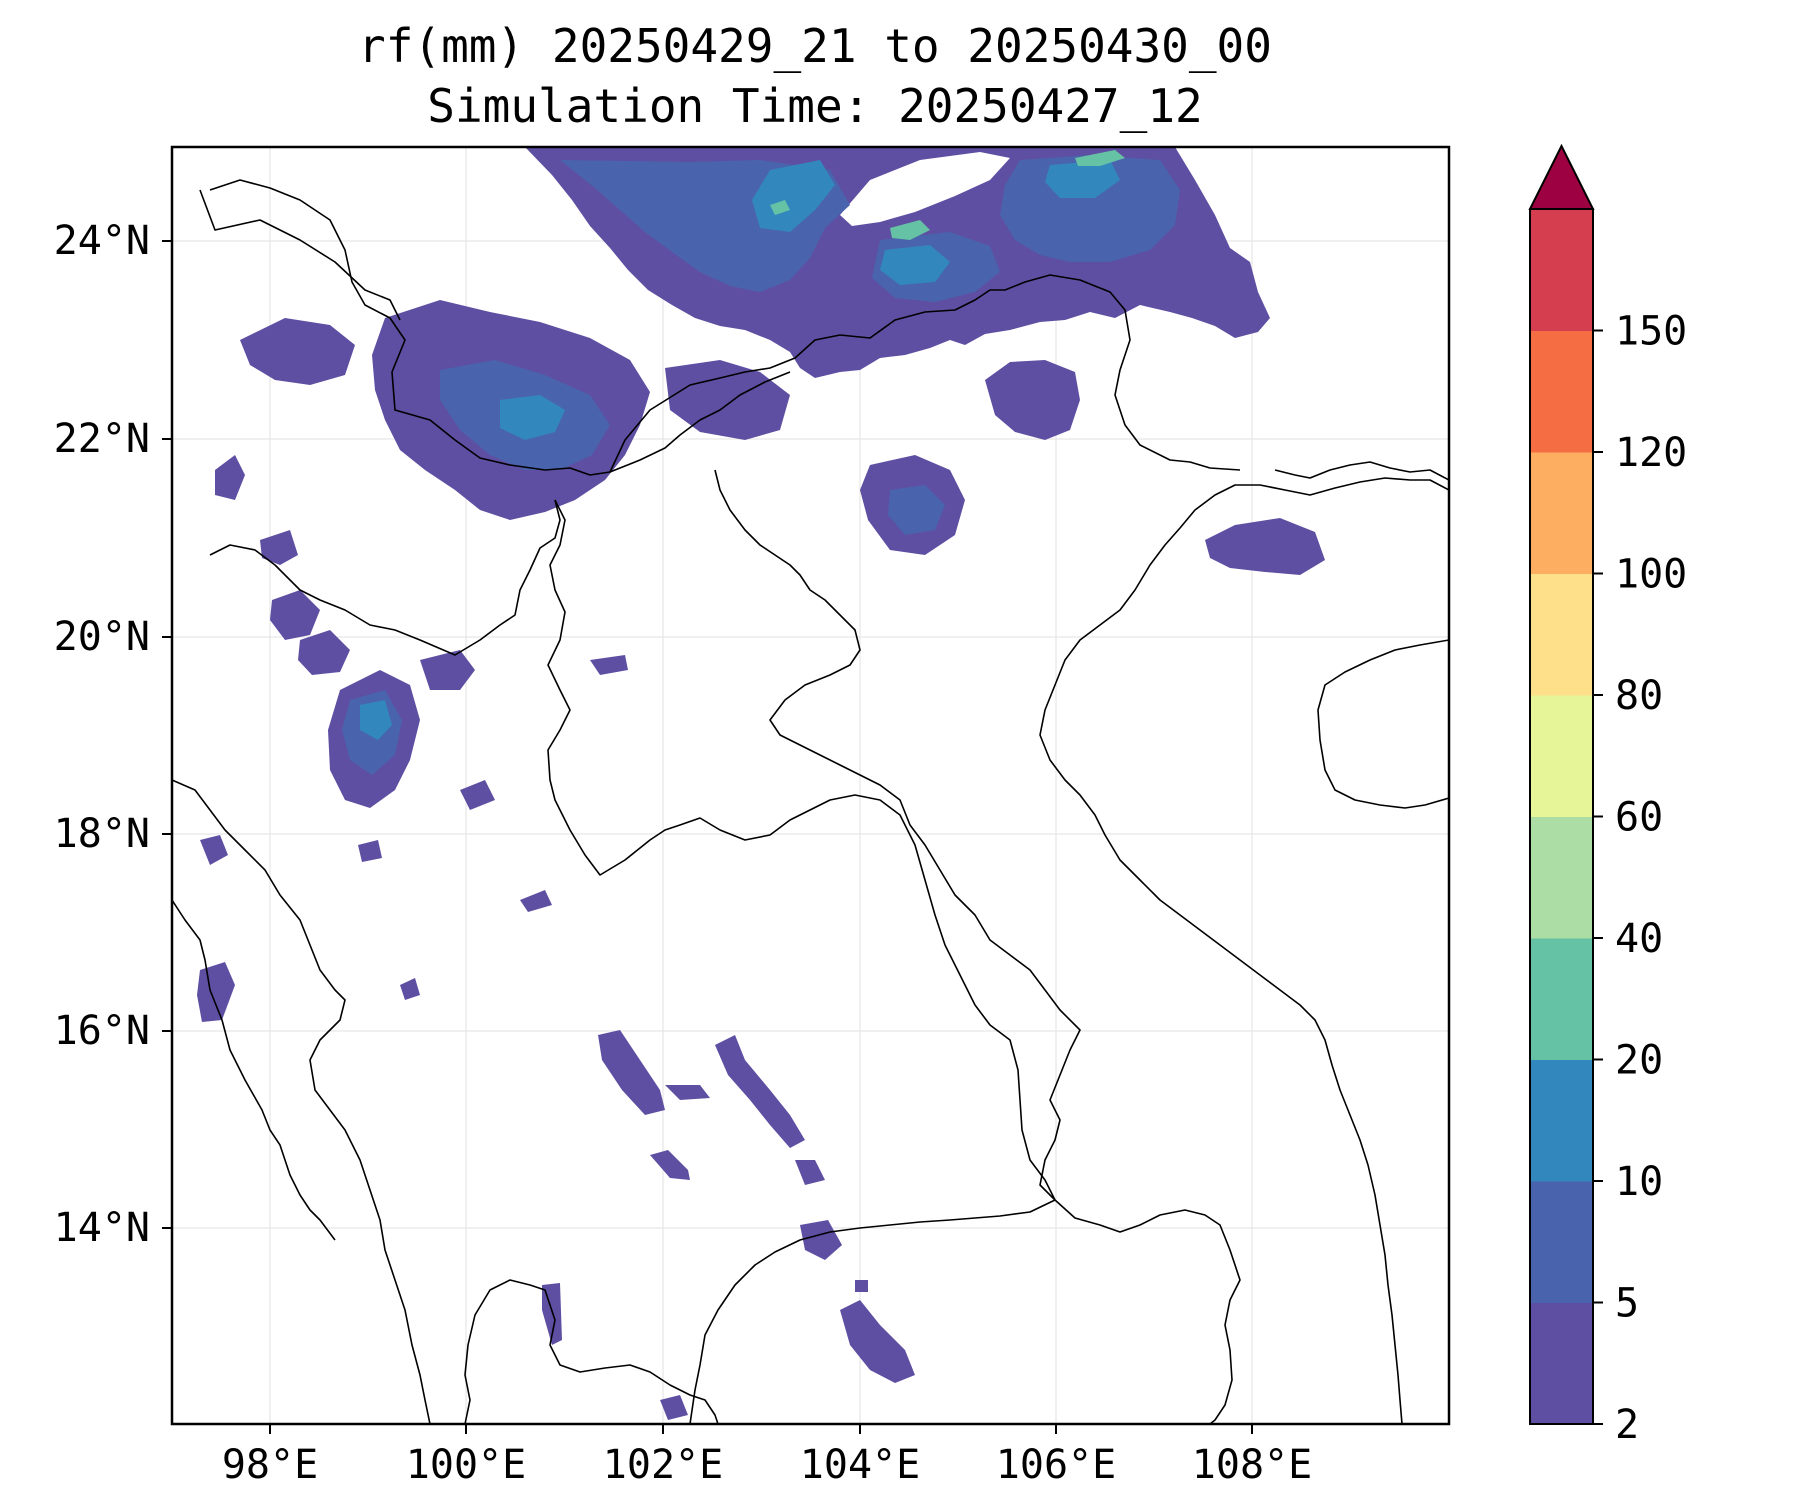 Image resolution: width=1800 pixels, height=1500 pixels. Describe the element at coordinates (1361, 471) in the screenshot. I see `south-china-coast` at that location.